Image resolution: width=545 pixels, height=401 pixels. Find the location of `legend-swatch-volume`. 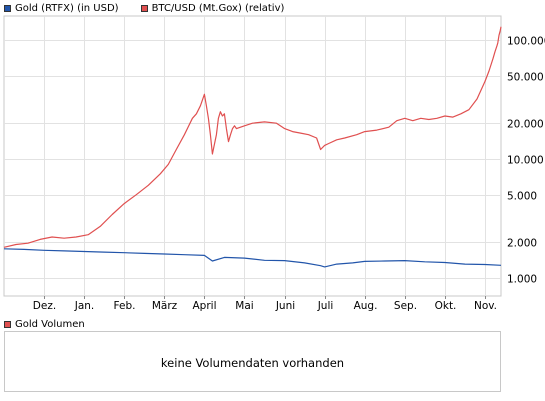

legend-swatch-volume is located at coordinates (7, 324).